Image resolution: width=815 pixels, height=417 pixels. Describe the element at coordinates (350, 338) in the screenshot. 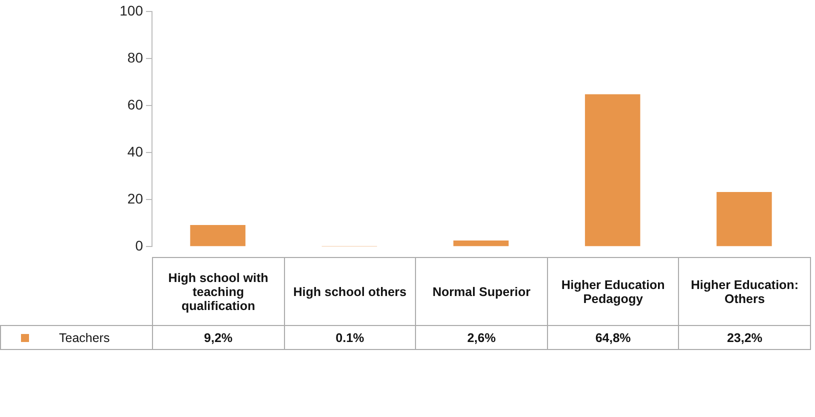

I see `data-label: 0.1%` at that location.